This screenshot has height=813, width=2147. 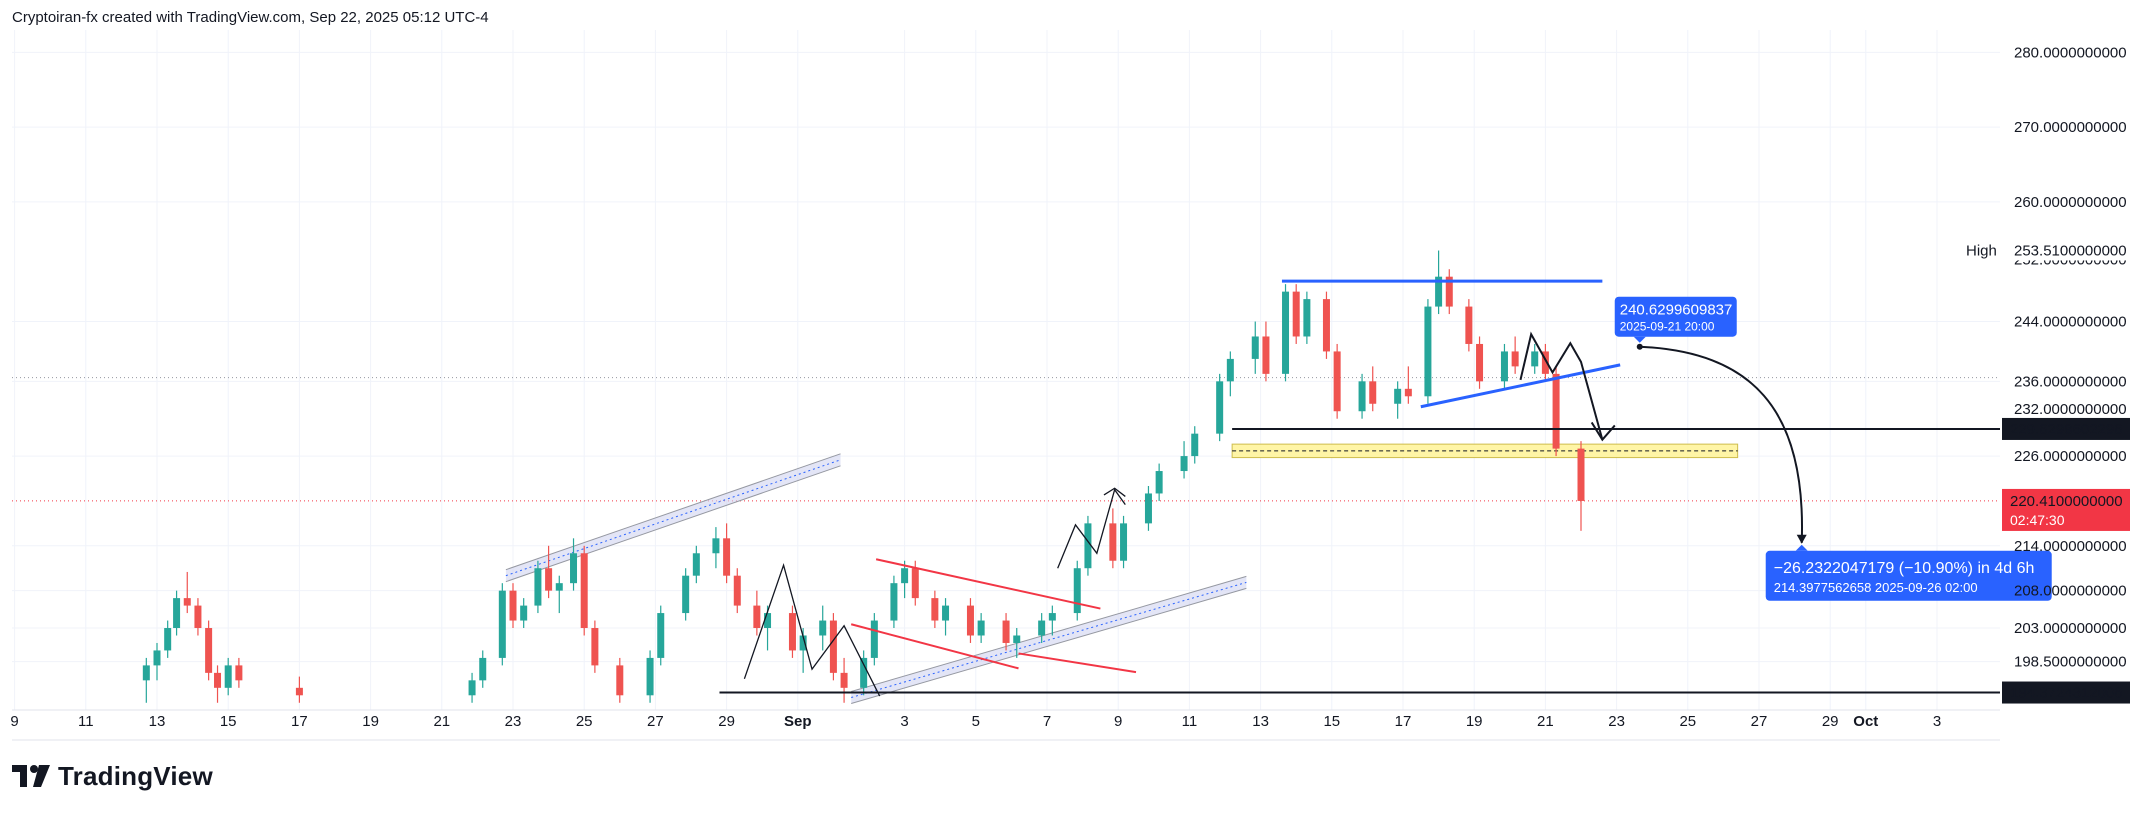 I want to click on tradingview-logo: TradingView, so click(x=112, y=776).